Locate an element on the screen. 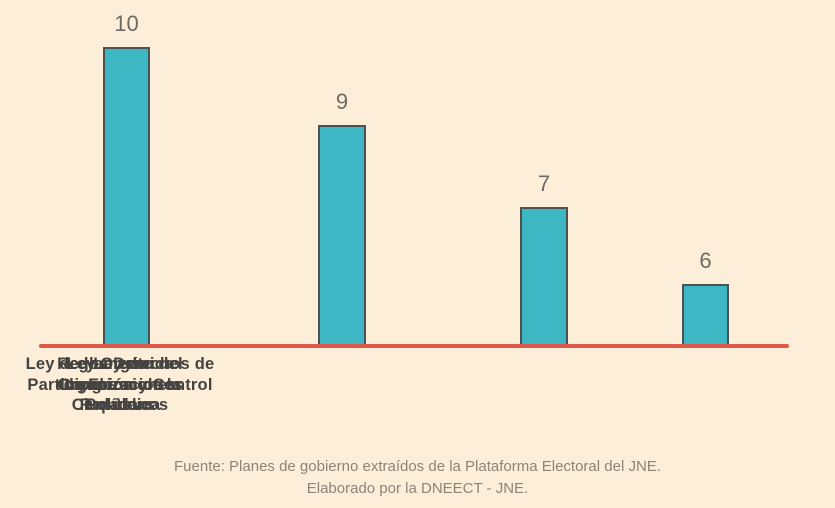 The height and width of the screenshot is (508, 835). bar-ley-organica is located at coordinates (544, 277).